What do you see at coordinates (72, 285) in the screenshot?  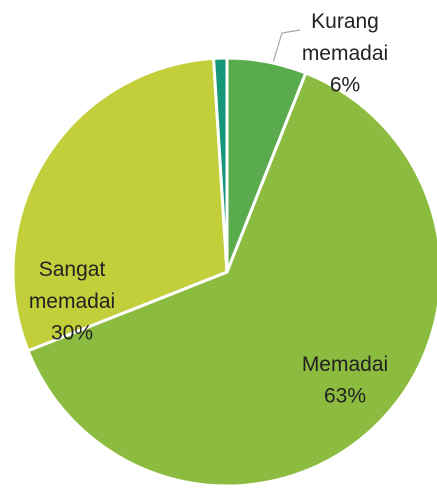 I see `category-label: Sangat memadai` at bounding box center [72, 285].